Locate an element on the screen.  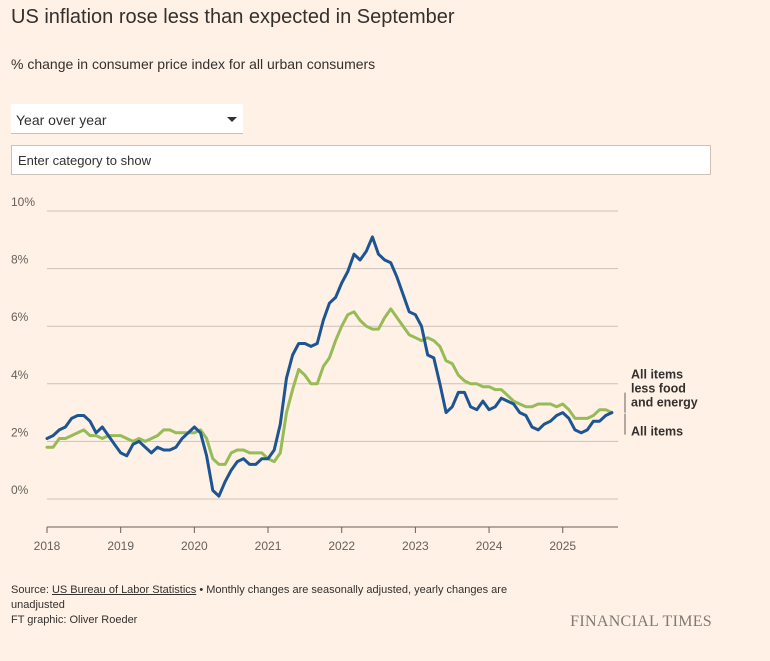
credit-line: FT graphic: Oliver Roeder is located at coordinates (74, 620).